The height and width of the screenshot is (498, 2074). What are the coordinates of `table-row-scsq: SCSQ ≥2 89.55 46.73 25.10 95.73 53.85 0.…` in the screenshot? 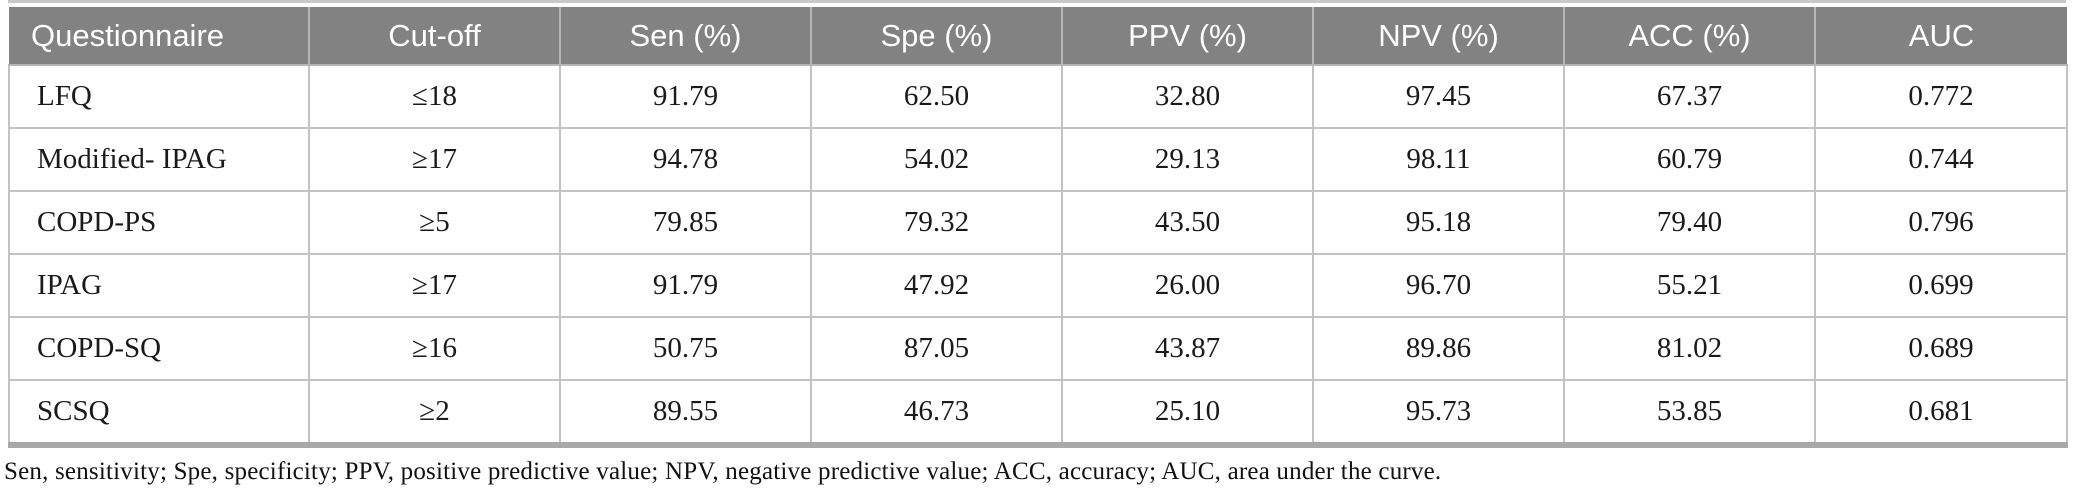 It's located at (1038, 413).